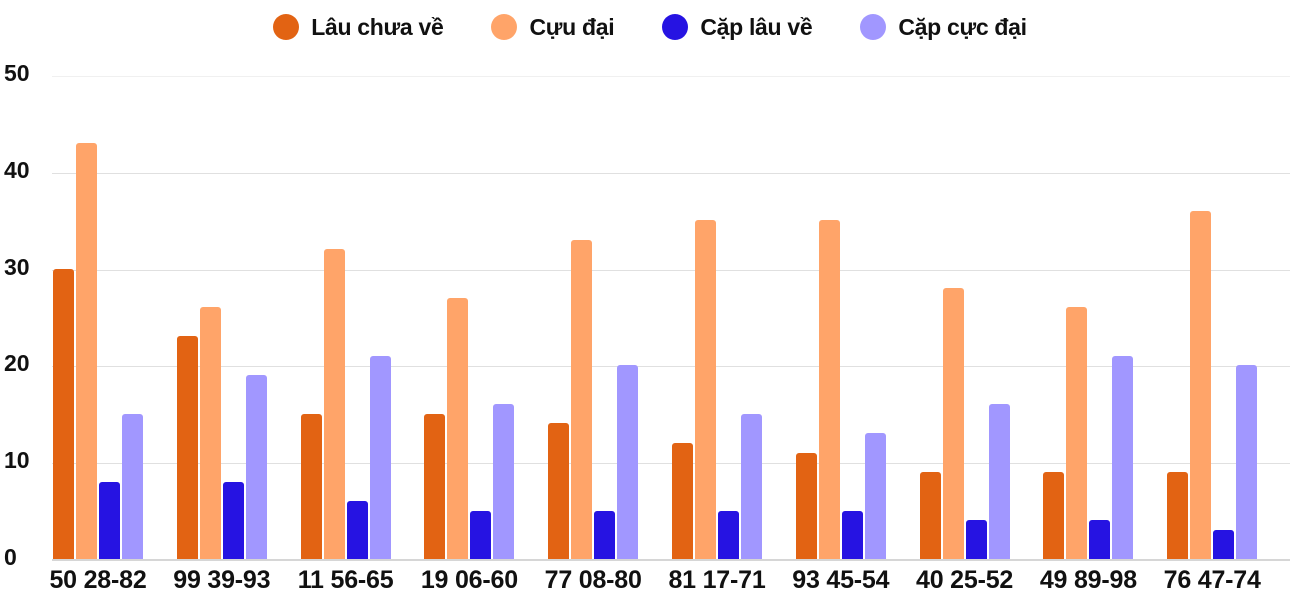  What do you see at coordinates (17, 73) in the screenshot?
I see `y-tick-label: 50` at bounding box center [17, 73].